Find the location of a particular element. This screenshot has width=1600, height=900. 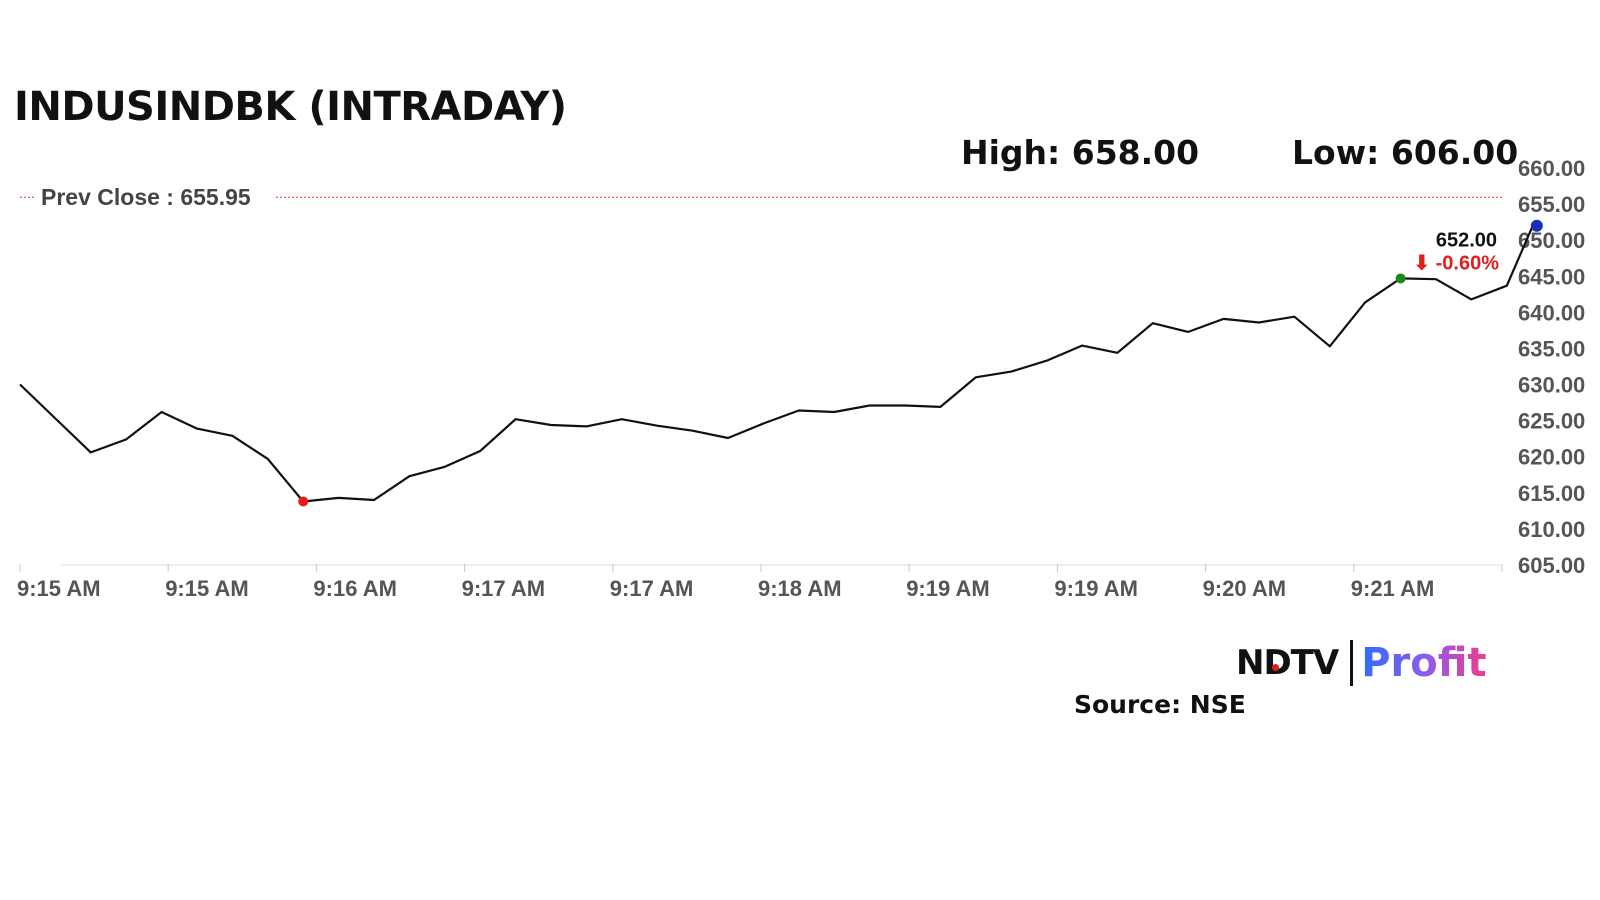

y-tick-label: 640.00 is located at coordinates (1551, 312).